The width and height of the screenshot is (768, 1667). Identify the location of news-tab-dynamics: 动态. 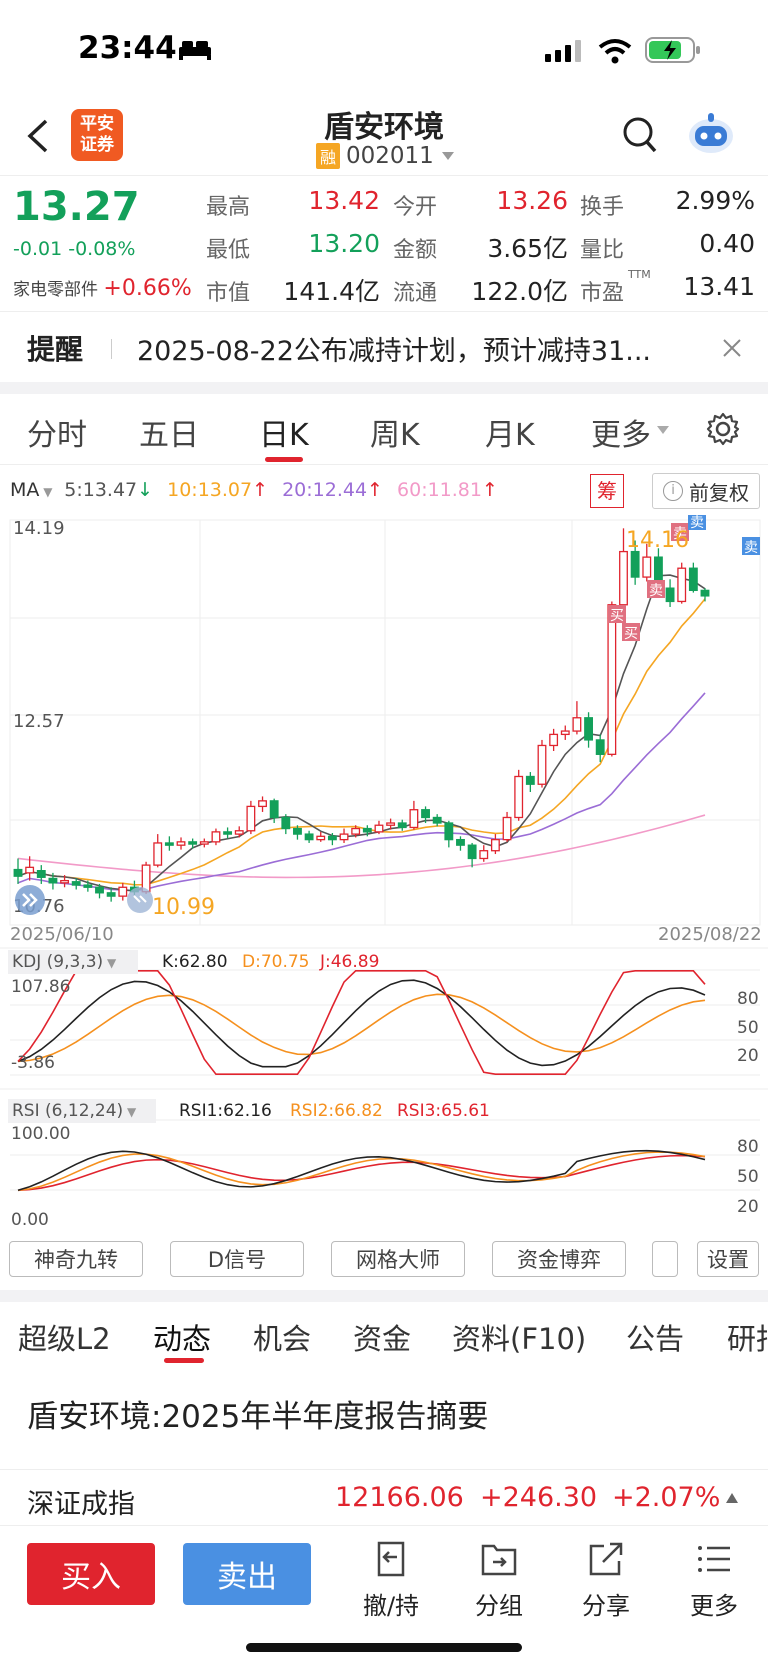
(182, 1339).